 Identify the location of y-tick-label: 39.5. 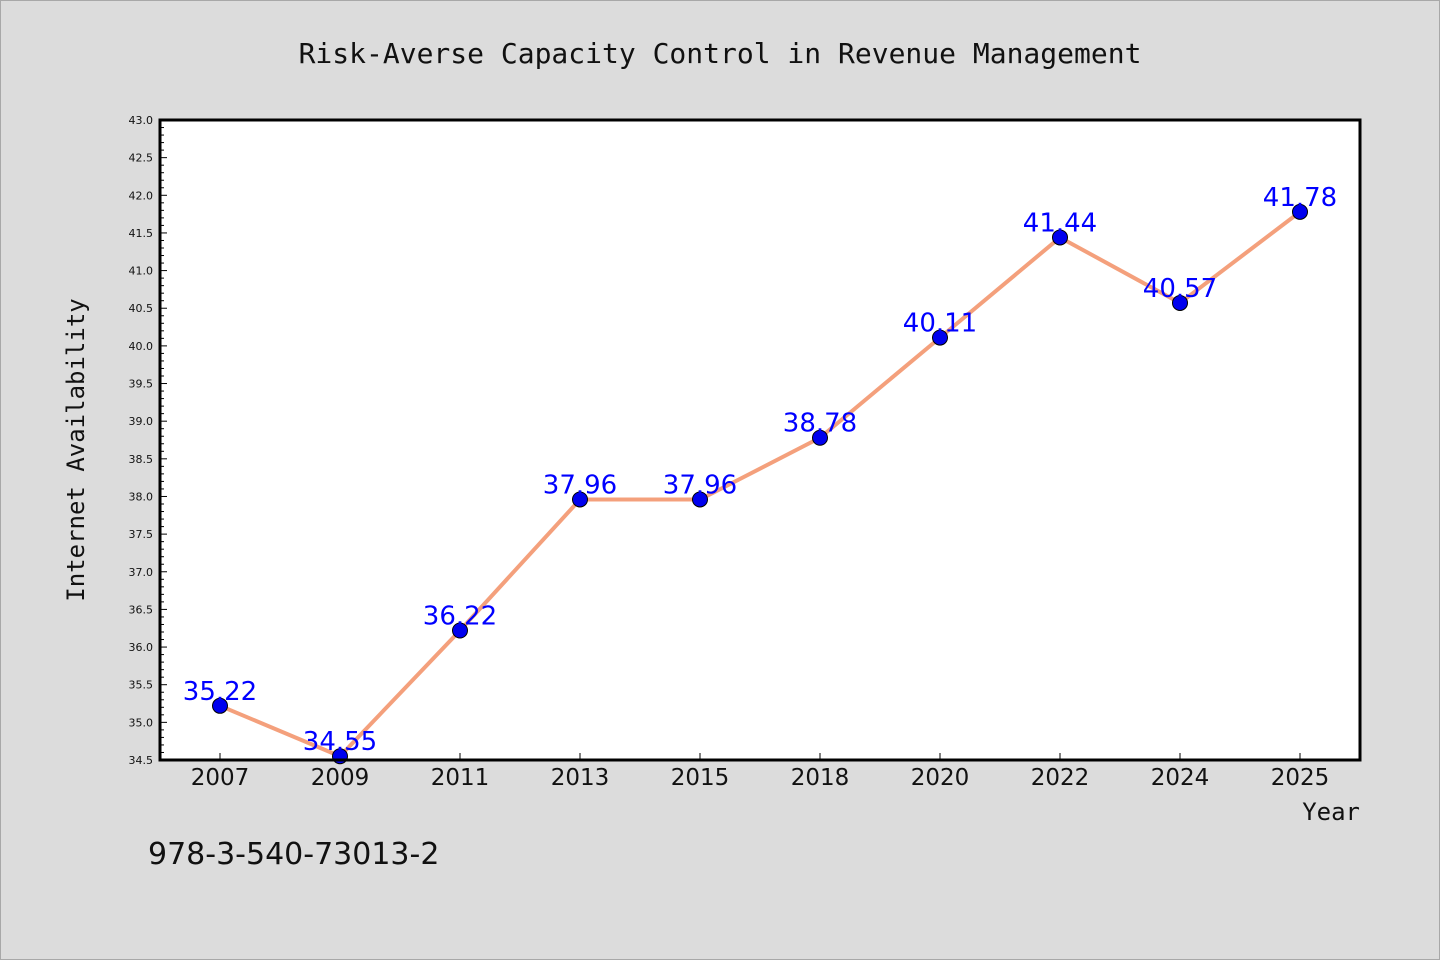
(141, 384).